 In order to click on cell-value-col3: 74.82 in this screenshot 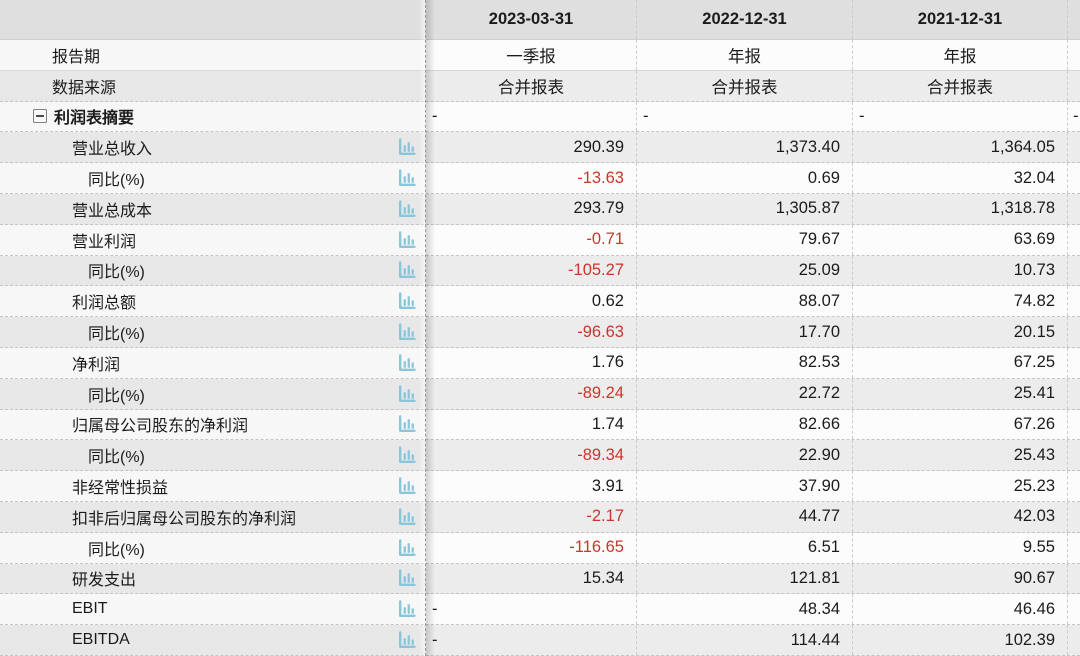, I will do `click(960, 301)`.